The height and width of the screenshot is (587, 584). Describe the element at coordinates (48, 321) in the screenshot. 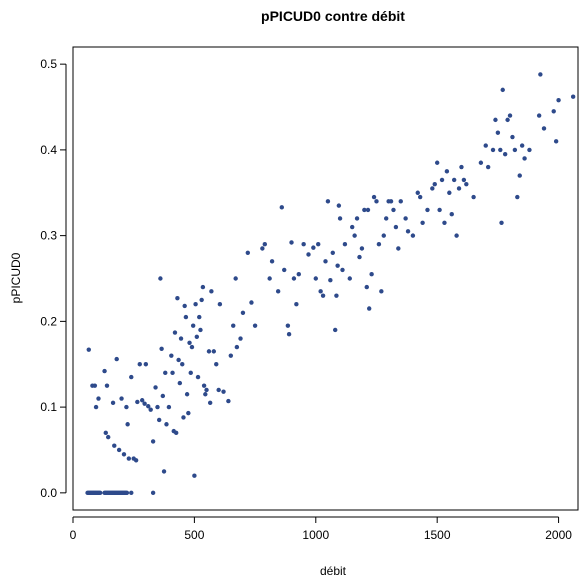

I see `y-tick-label: 0.2` at that location.